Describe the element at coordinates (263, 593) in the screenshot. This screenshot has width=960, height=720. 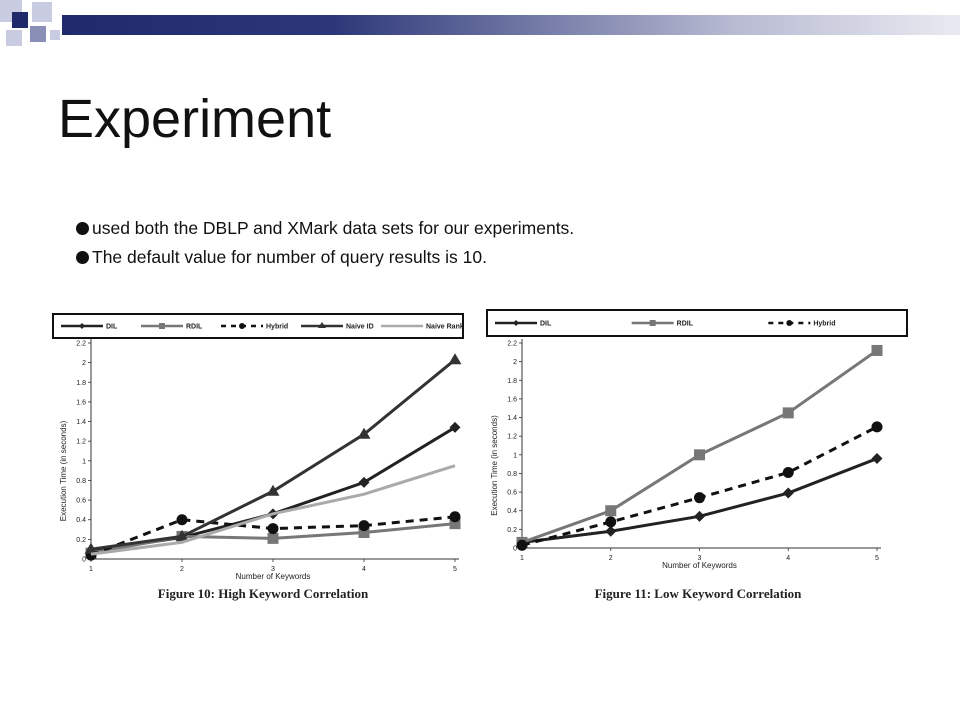
I see `figure-caption: Figure 10: High Keyword Correlation` at that location.